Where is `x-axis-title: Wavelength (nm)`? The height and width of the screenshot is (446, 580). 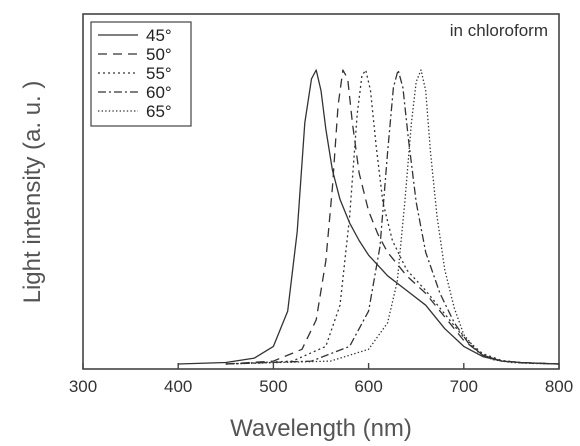
x-axis-title: Wavelength (nm) is located at coordinates (321, 428).